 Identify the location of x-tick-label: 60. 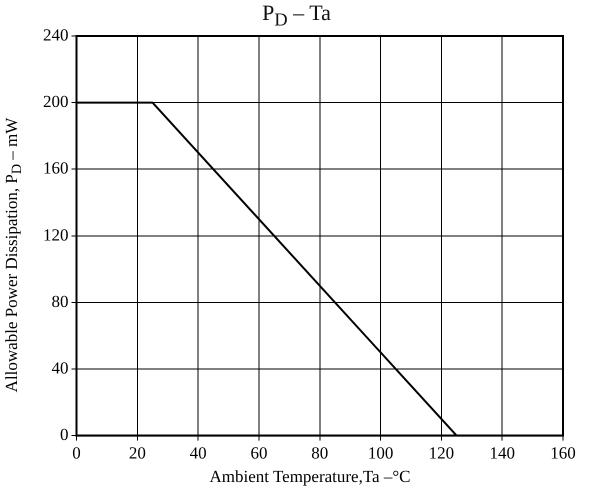
(259, 452).